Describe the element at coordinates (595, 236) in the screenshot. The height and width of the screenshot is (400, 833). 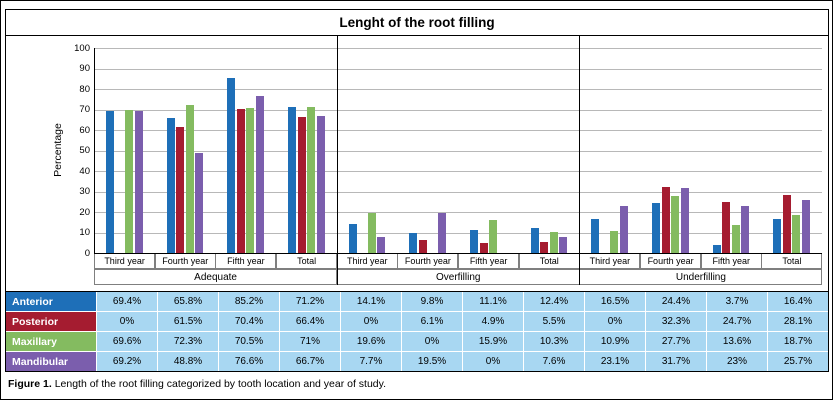
I see `bar-anterior-underfilling-third-year` at that location.